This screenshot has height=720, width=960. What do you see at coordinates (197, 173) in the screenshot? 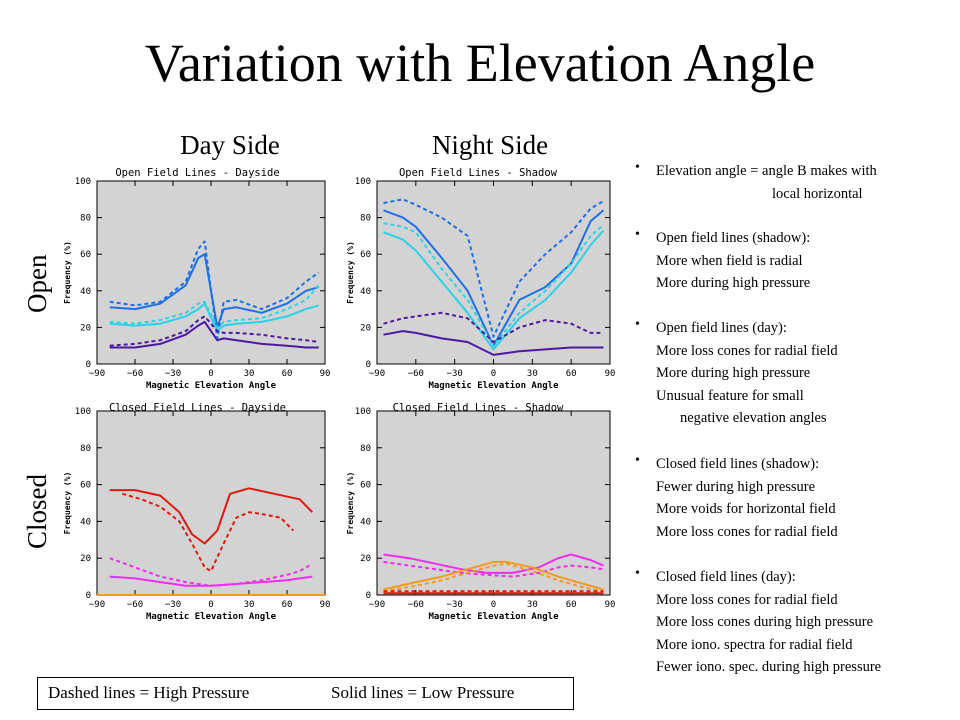
I see `chart-title: Open Field Lines - Dayside` at bounding box center [197, 173].